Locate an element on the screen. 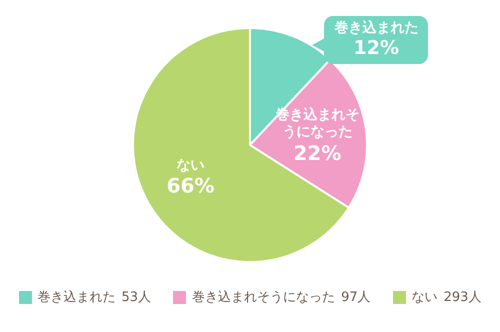 Image resolution: width=500 pixels, height=332 pixels. legend-label: ない is located at coordinates (425, 297).